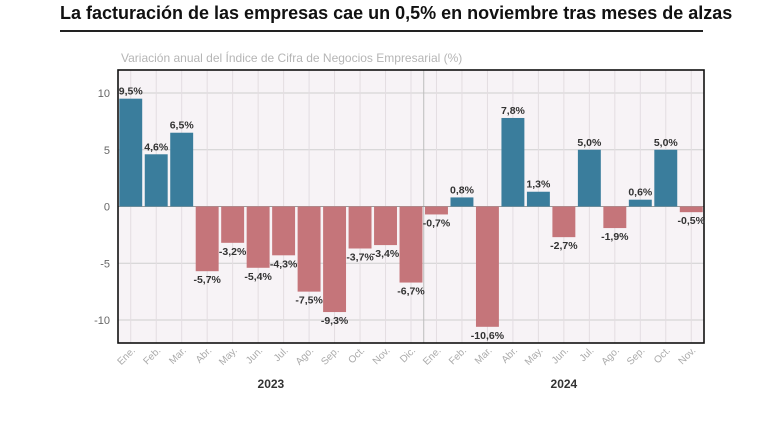  I want to click on data-label: -6,7%, so click(411, 292).